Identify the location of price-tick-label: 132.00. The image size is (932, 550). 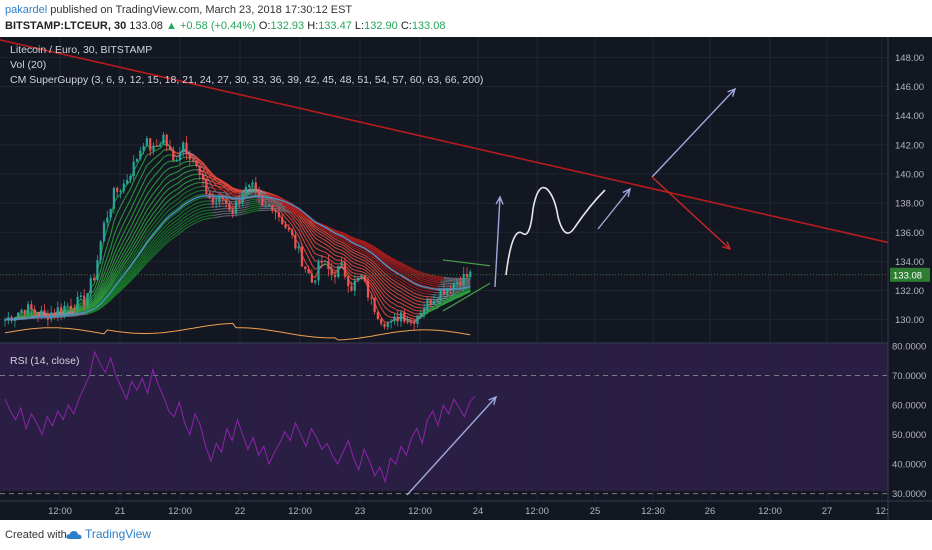
(909, 291).